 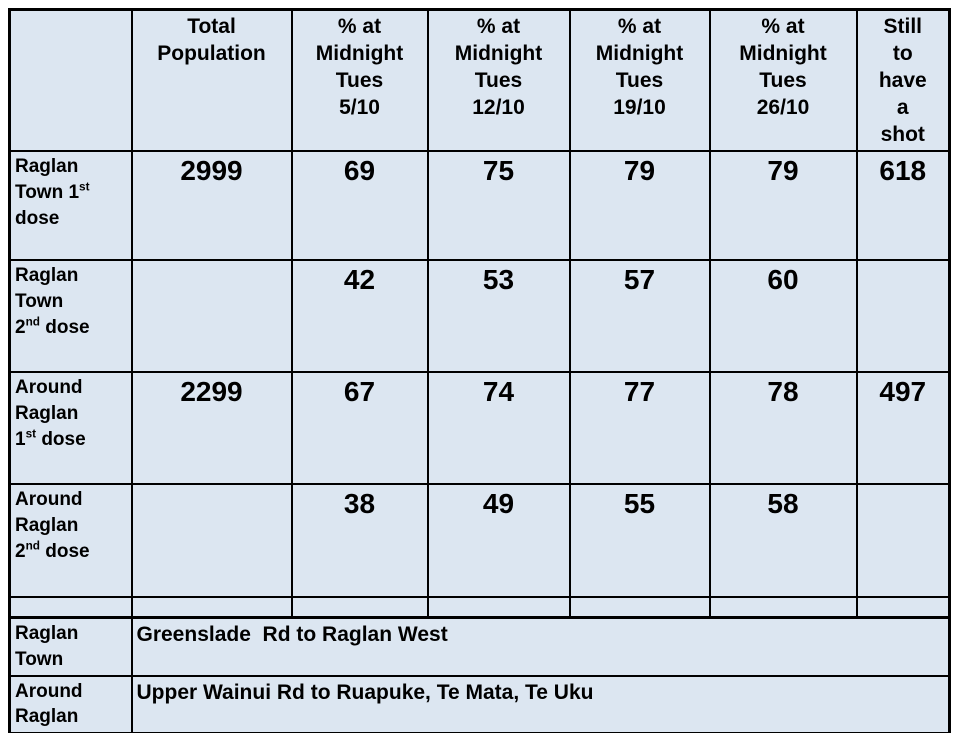 I want to click on cell-value: 618, so click(x=903, y=206).